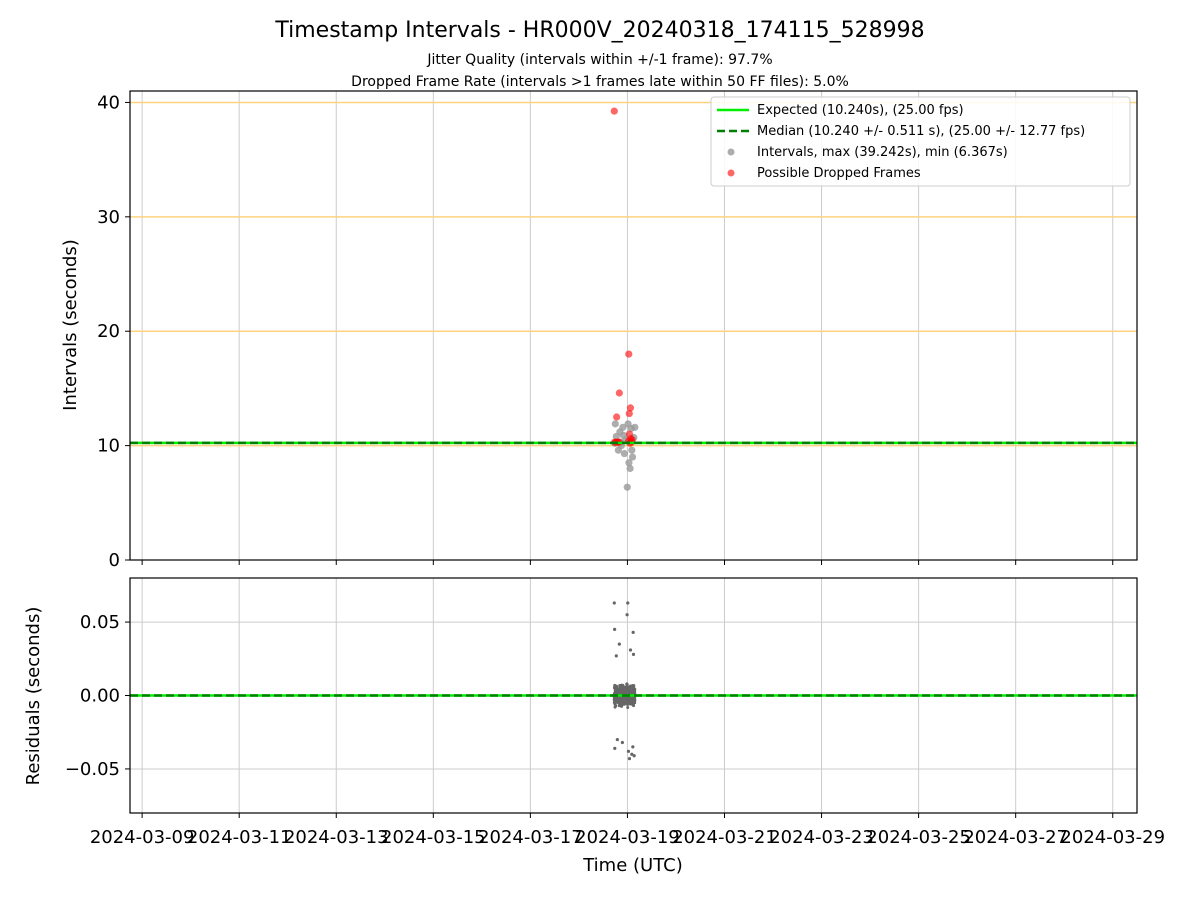 This screenshot has width=1200, height=900. What do you see at coordinates (142, 837) in the screenshot?
I see `x-tick-label: 2024-03-09` at bounding box center [142, 837].